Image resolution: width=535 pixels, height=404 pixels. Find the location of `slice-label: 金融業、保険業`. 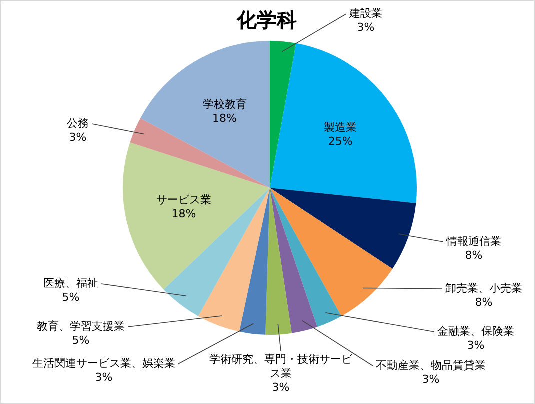

slice-label: 金融業、保険業 is located at coordinates (476, 331).